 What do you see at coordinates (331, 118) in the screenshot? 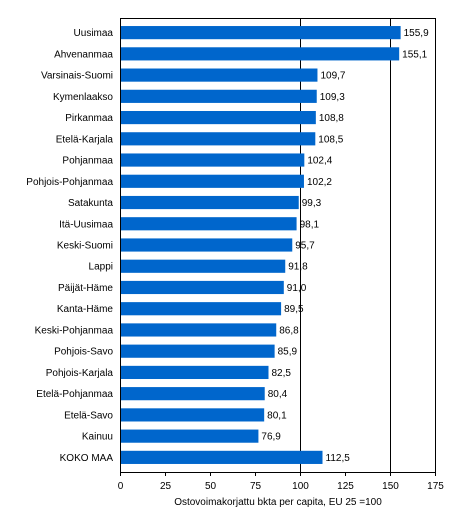
I see `data-label: 108,8` at bounding box center [331, 118].